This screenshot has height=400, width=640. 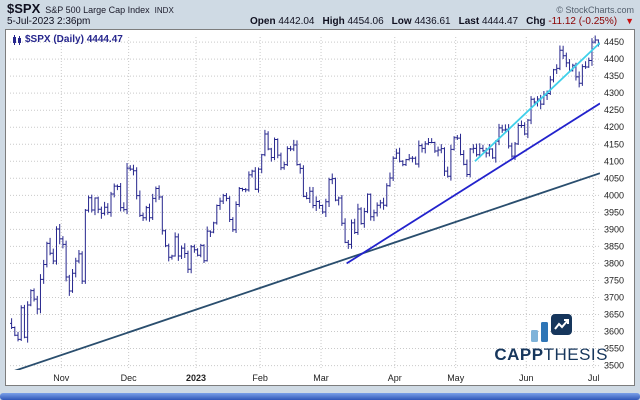 I want to click on y-axis-label: 3500, so click(x=614, y=366).